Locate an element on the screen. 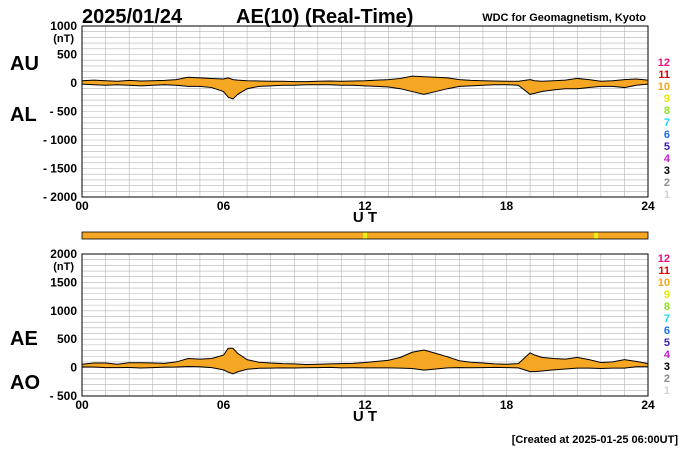  ae-ao-y-ticks: 2000 1500 1000 500 0 - 500 is located at coordinates (64, 325).